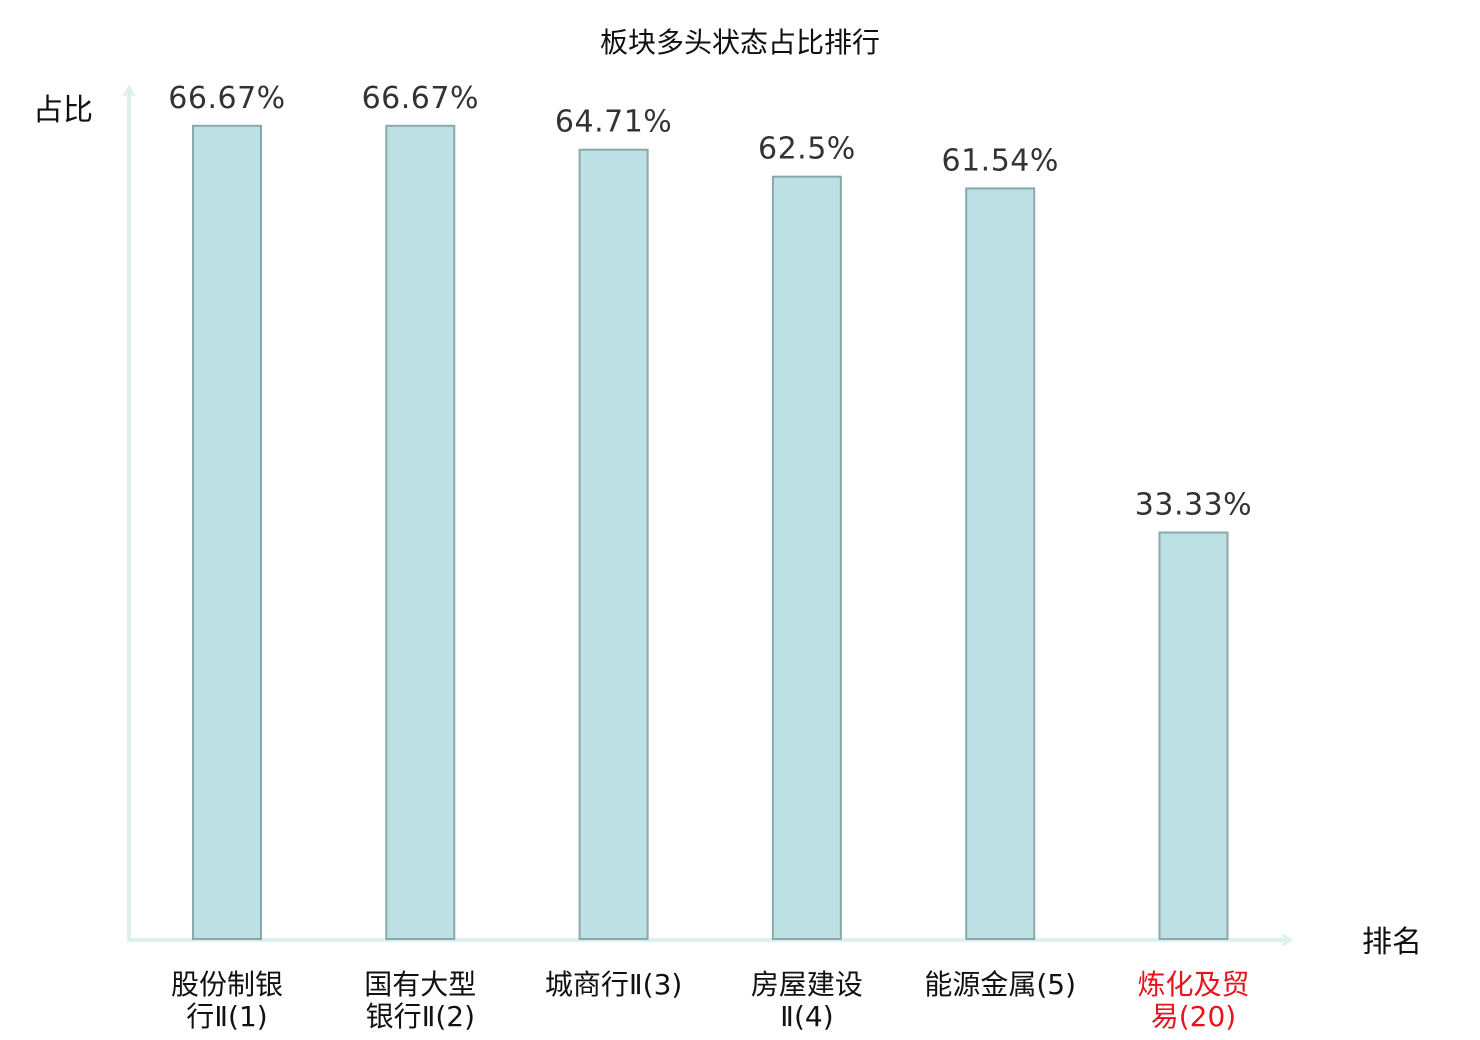  What do you see at coordinates (1392, 942) in the screenshot?
I see `x-axis-title: 排名` at bounding box center [1392, 942].